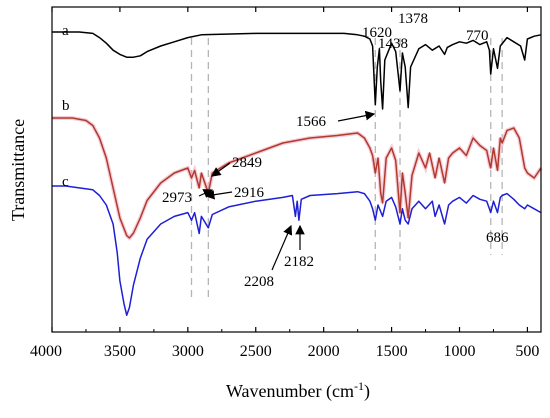 The height and width of the screenshot is (418, 550). Describe the element at coordinates (527, 351) in the screenshot. I see `x-tick-label: 500` at that location.